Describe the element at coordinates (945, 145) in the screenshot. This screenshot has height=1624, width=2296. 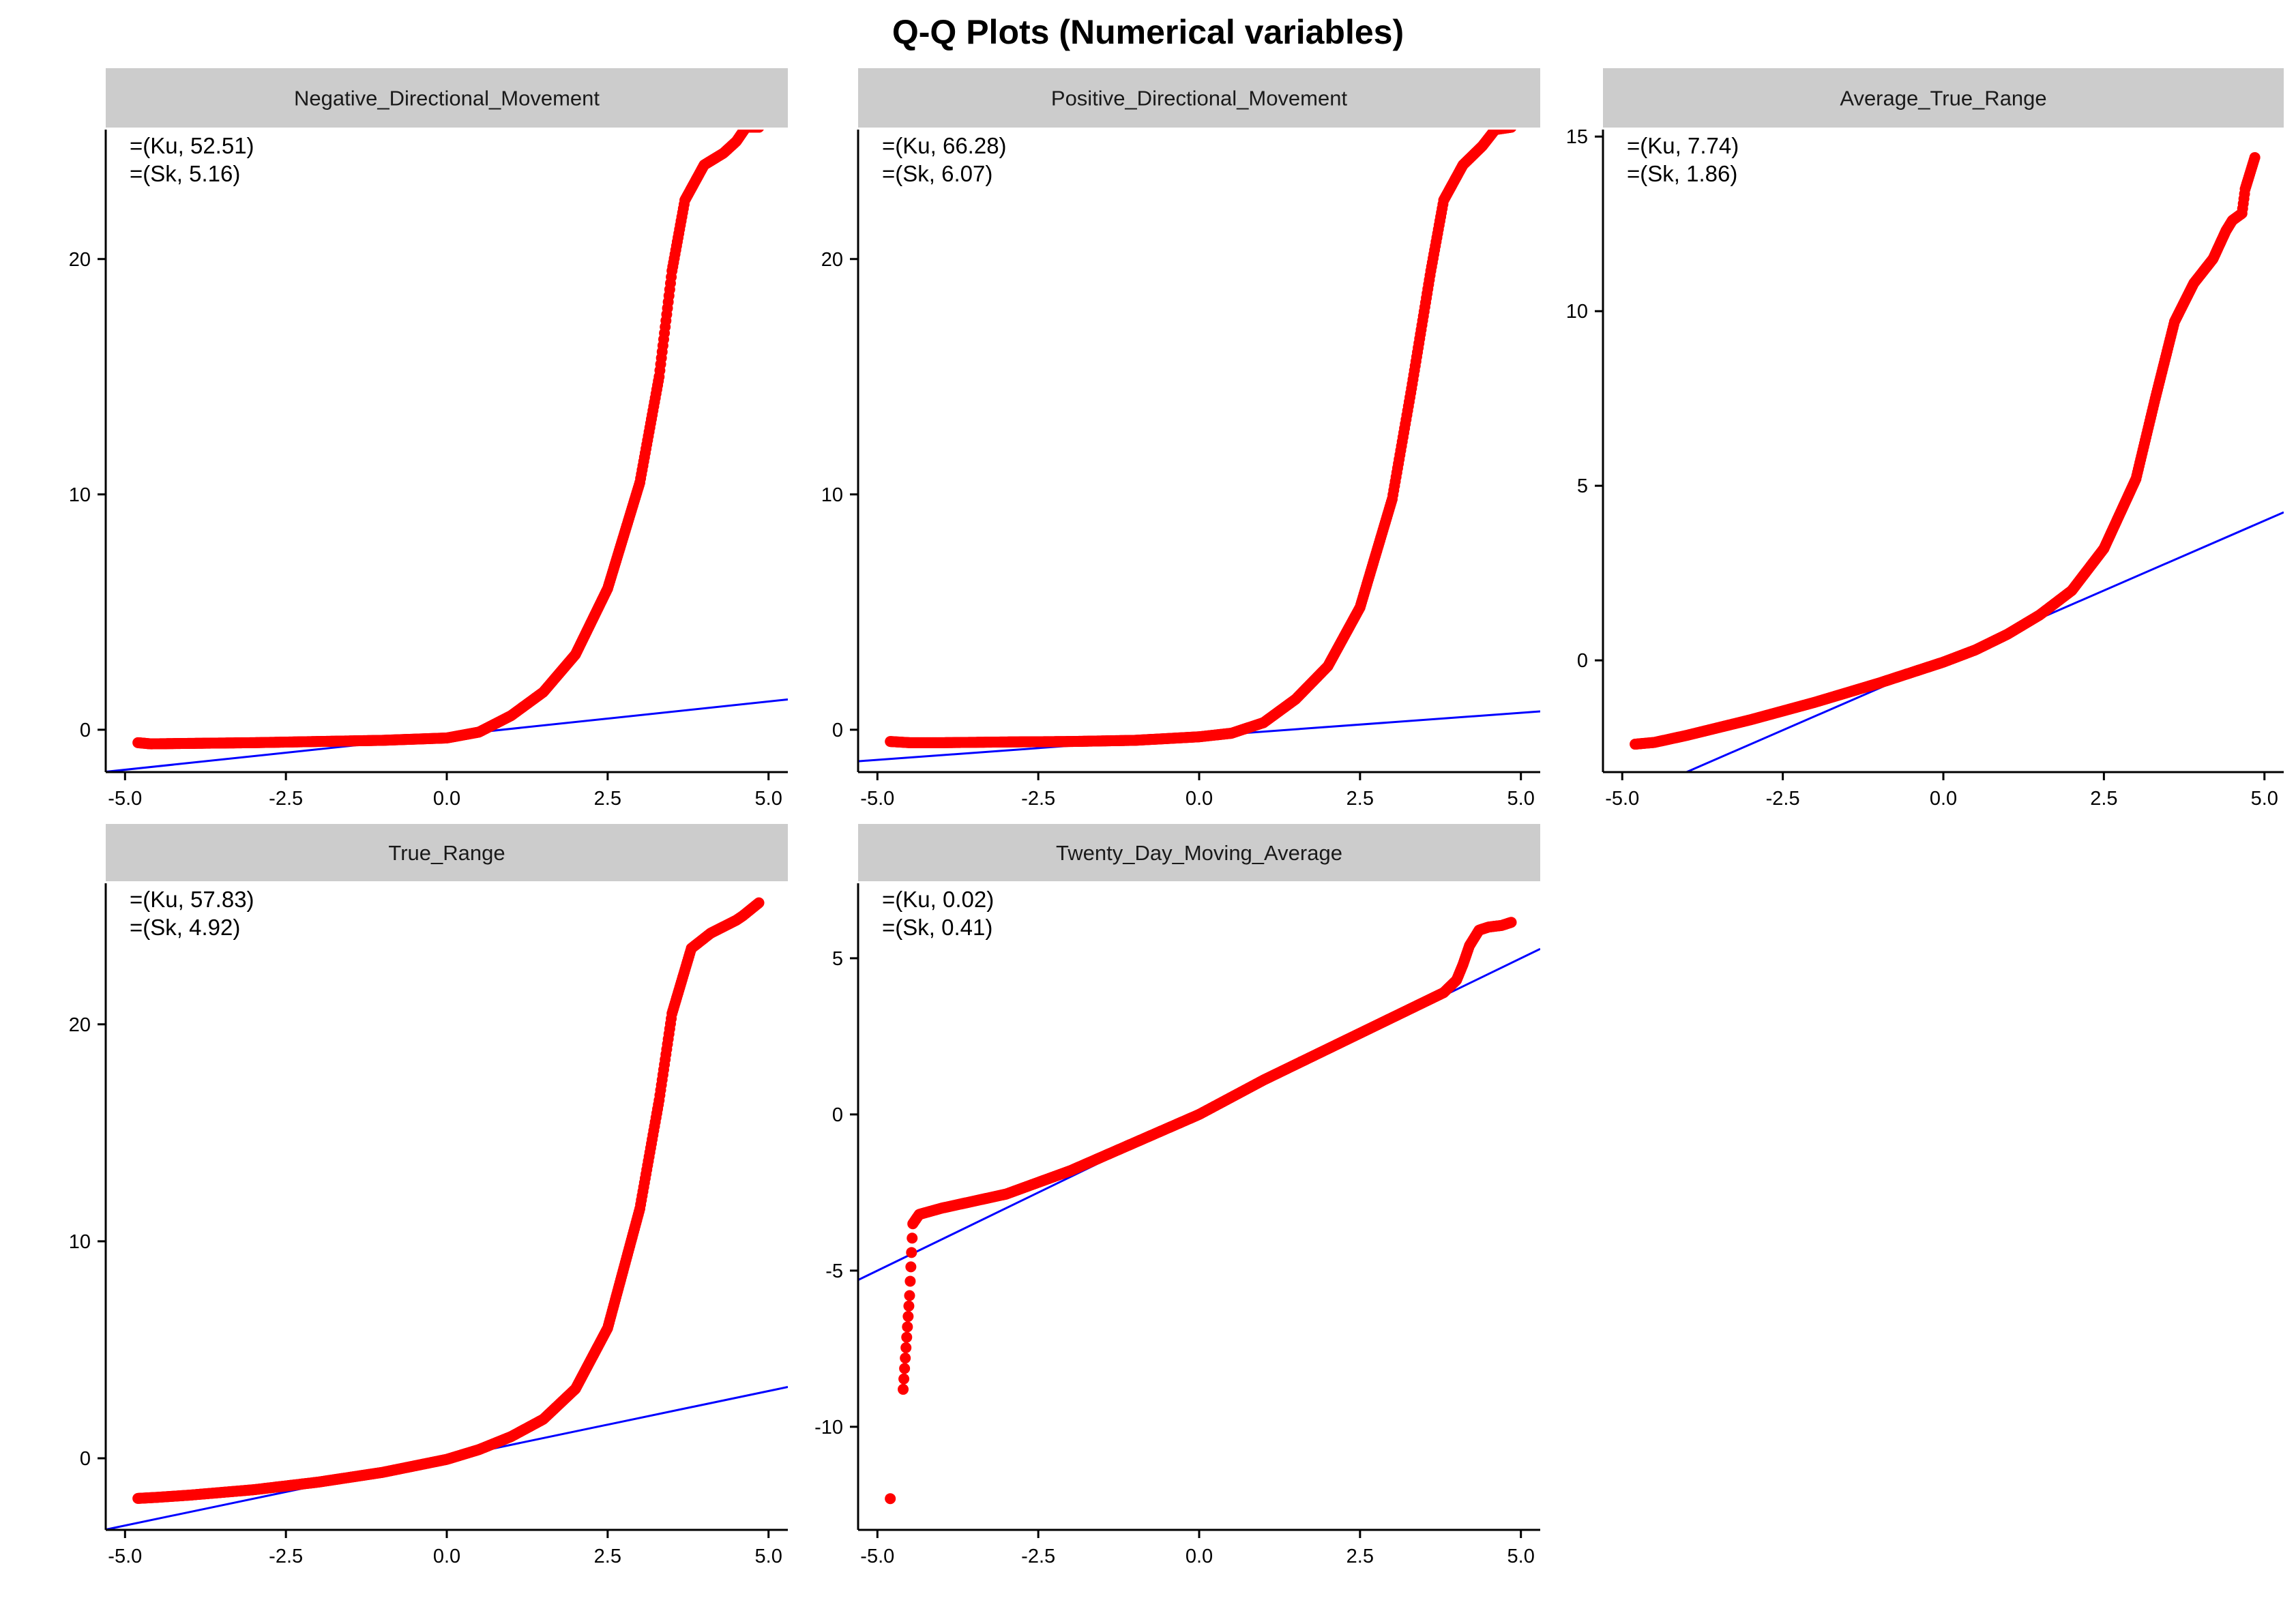
I see `kurtosis-annotation: =(Ku, 66.28)` at that location.